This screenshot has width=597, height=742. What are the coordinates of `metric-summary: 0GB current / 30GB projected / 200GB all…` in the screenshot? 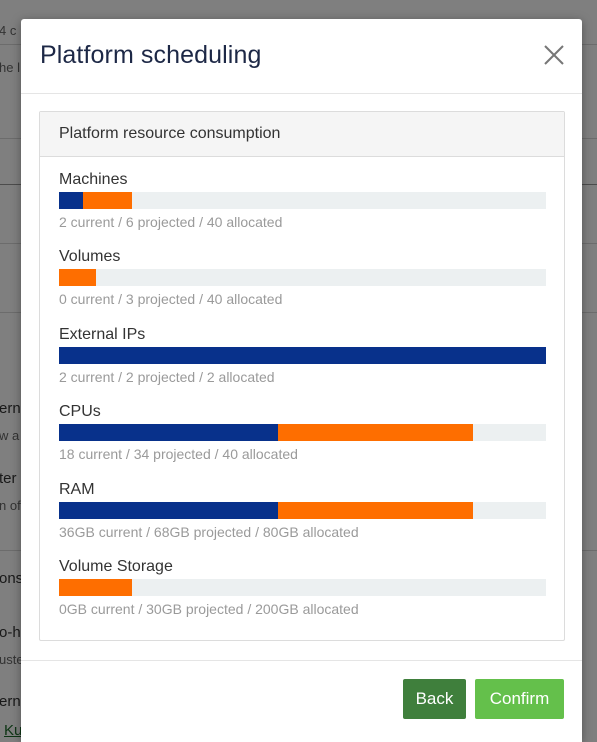 It's located at (209, 609).